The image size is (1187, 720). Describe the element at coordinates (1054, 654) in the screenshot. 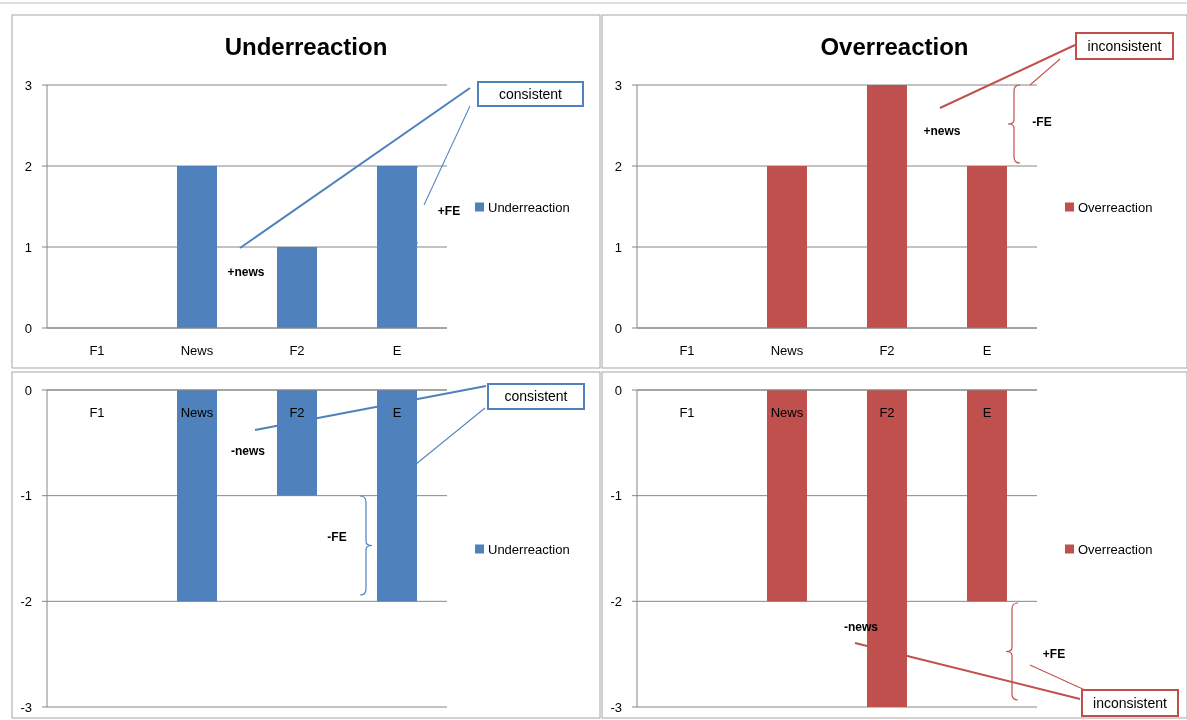

I see `text: +FE` at that location.